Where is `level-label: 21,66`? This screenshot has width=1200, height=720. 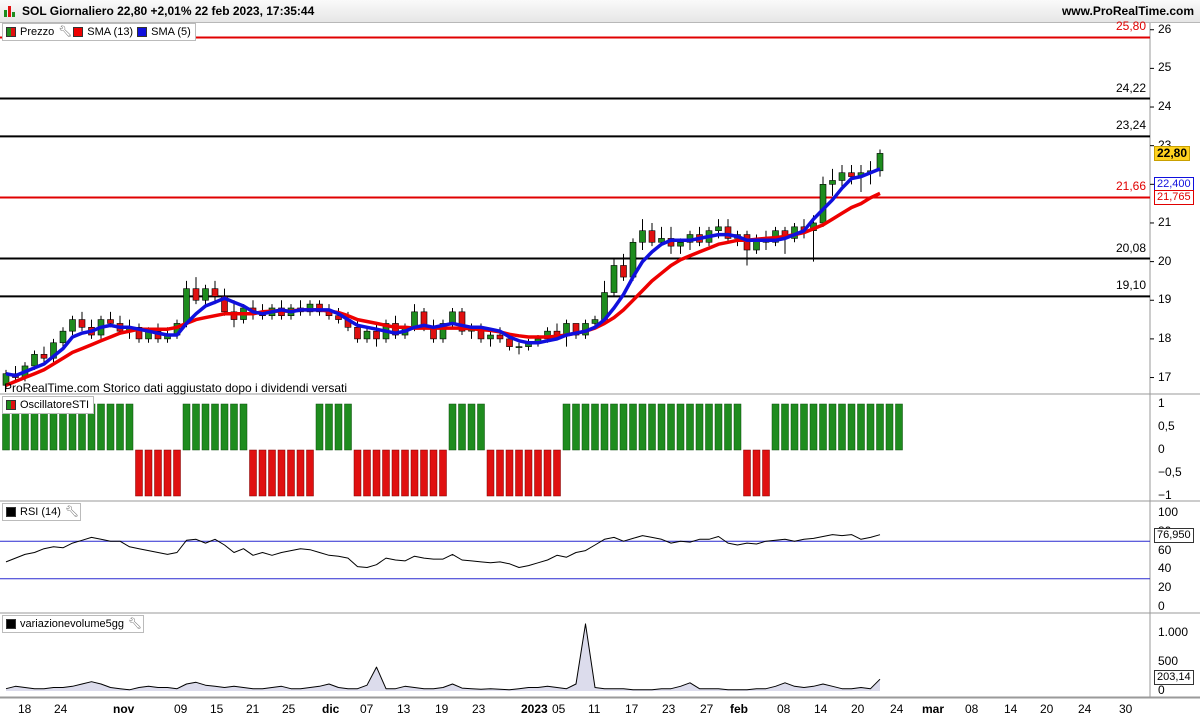
level-label: 21,66 is located at coordinates (1130, 186).